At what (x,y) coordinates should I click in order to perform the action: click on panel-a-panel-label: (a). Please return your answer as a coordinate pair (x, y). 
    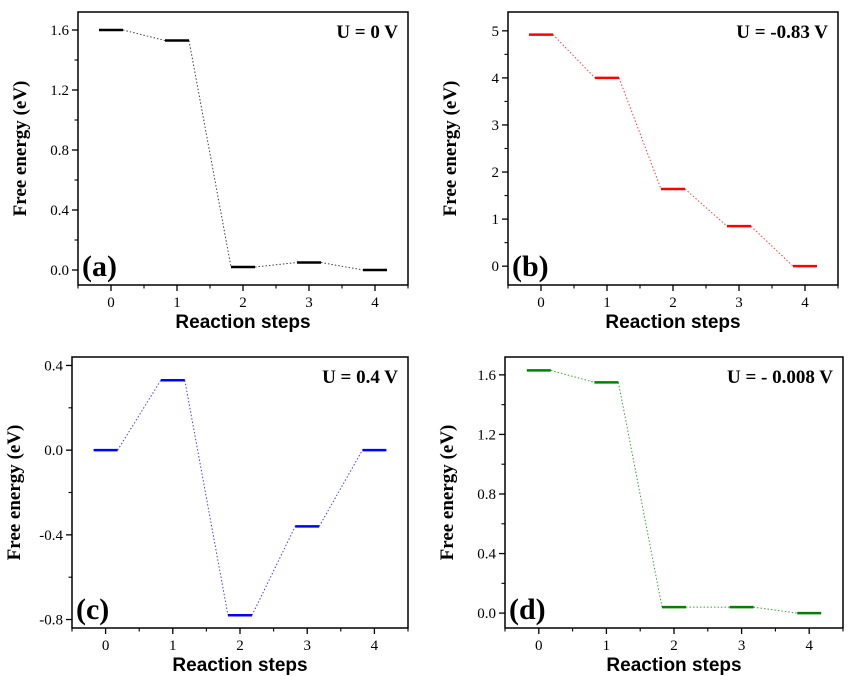
    Looking at the image, I should click on (99, 266).